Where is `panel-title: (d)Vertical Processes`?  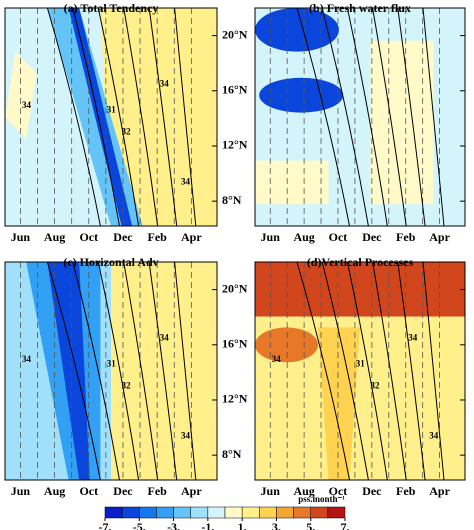
panel-title: (d)Vertical Processes is located at coordinates (360, 262).